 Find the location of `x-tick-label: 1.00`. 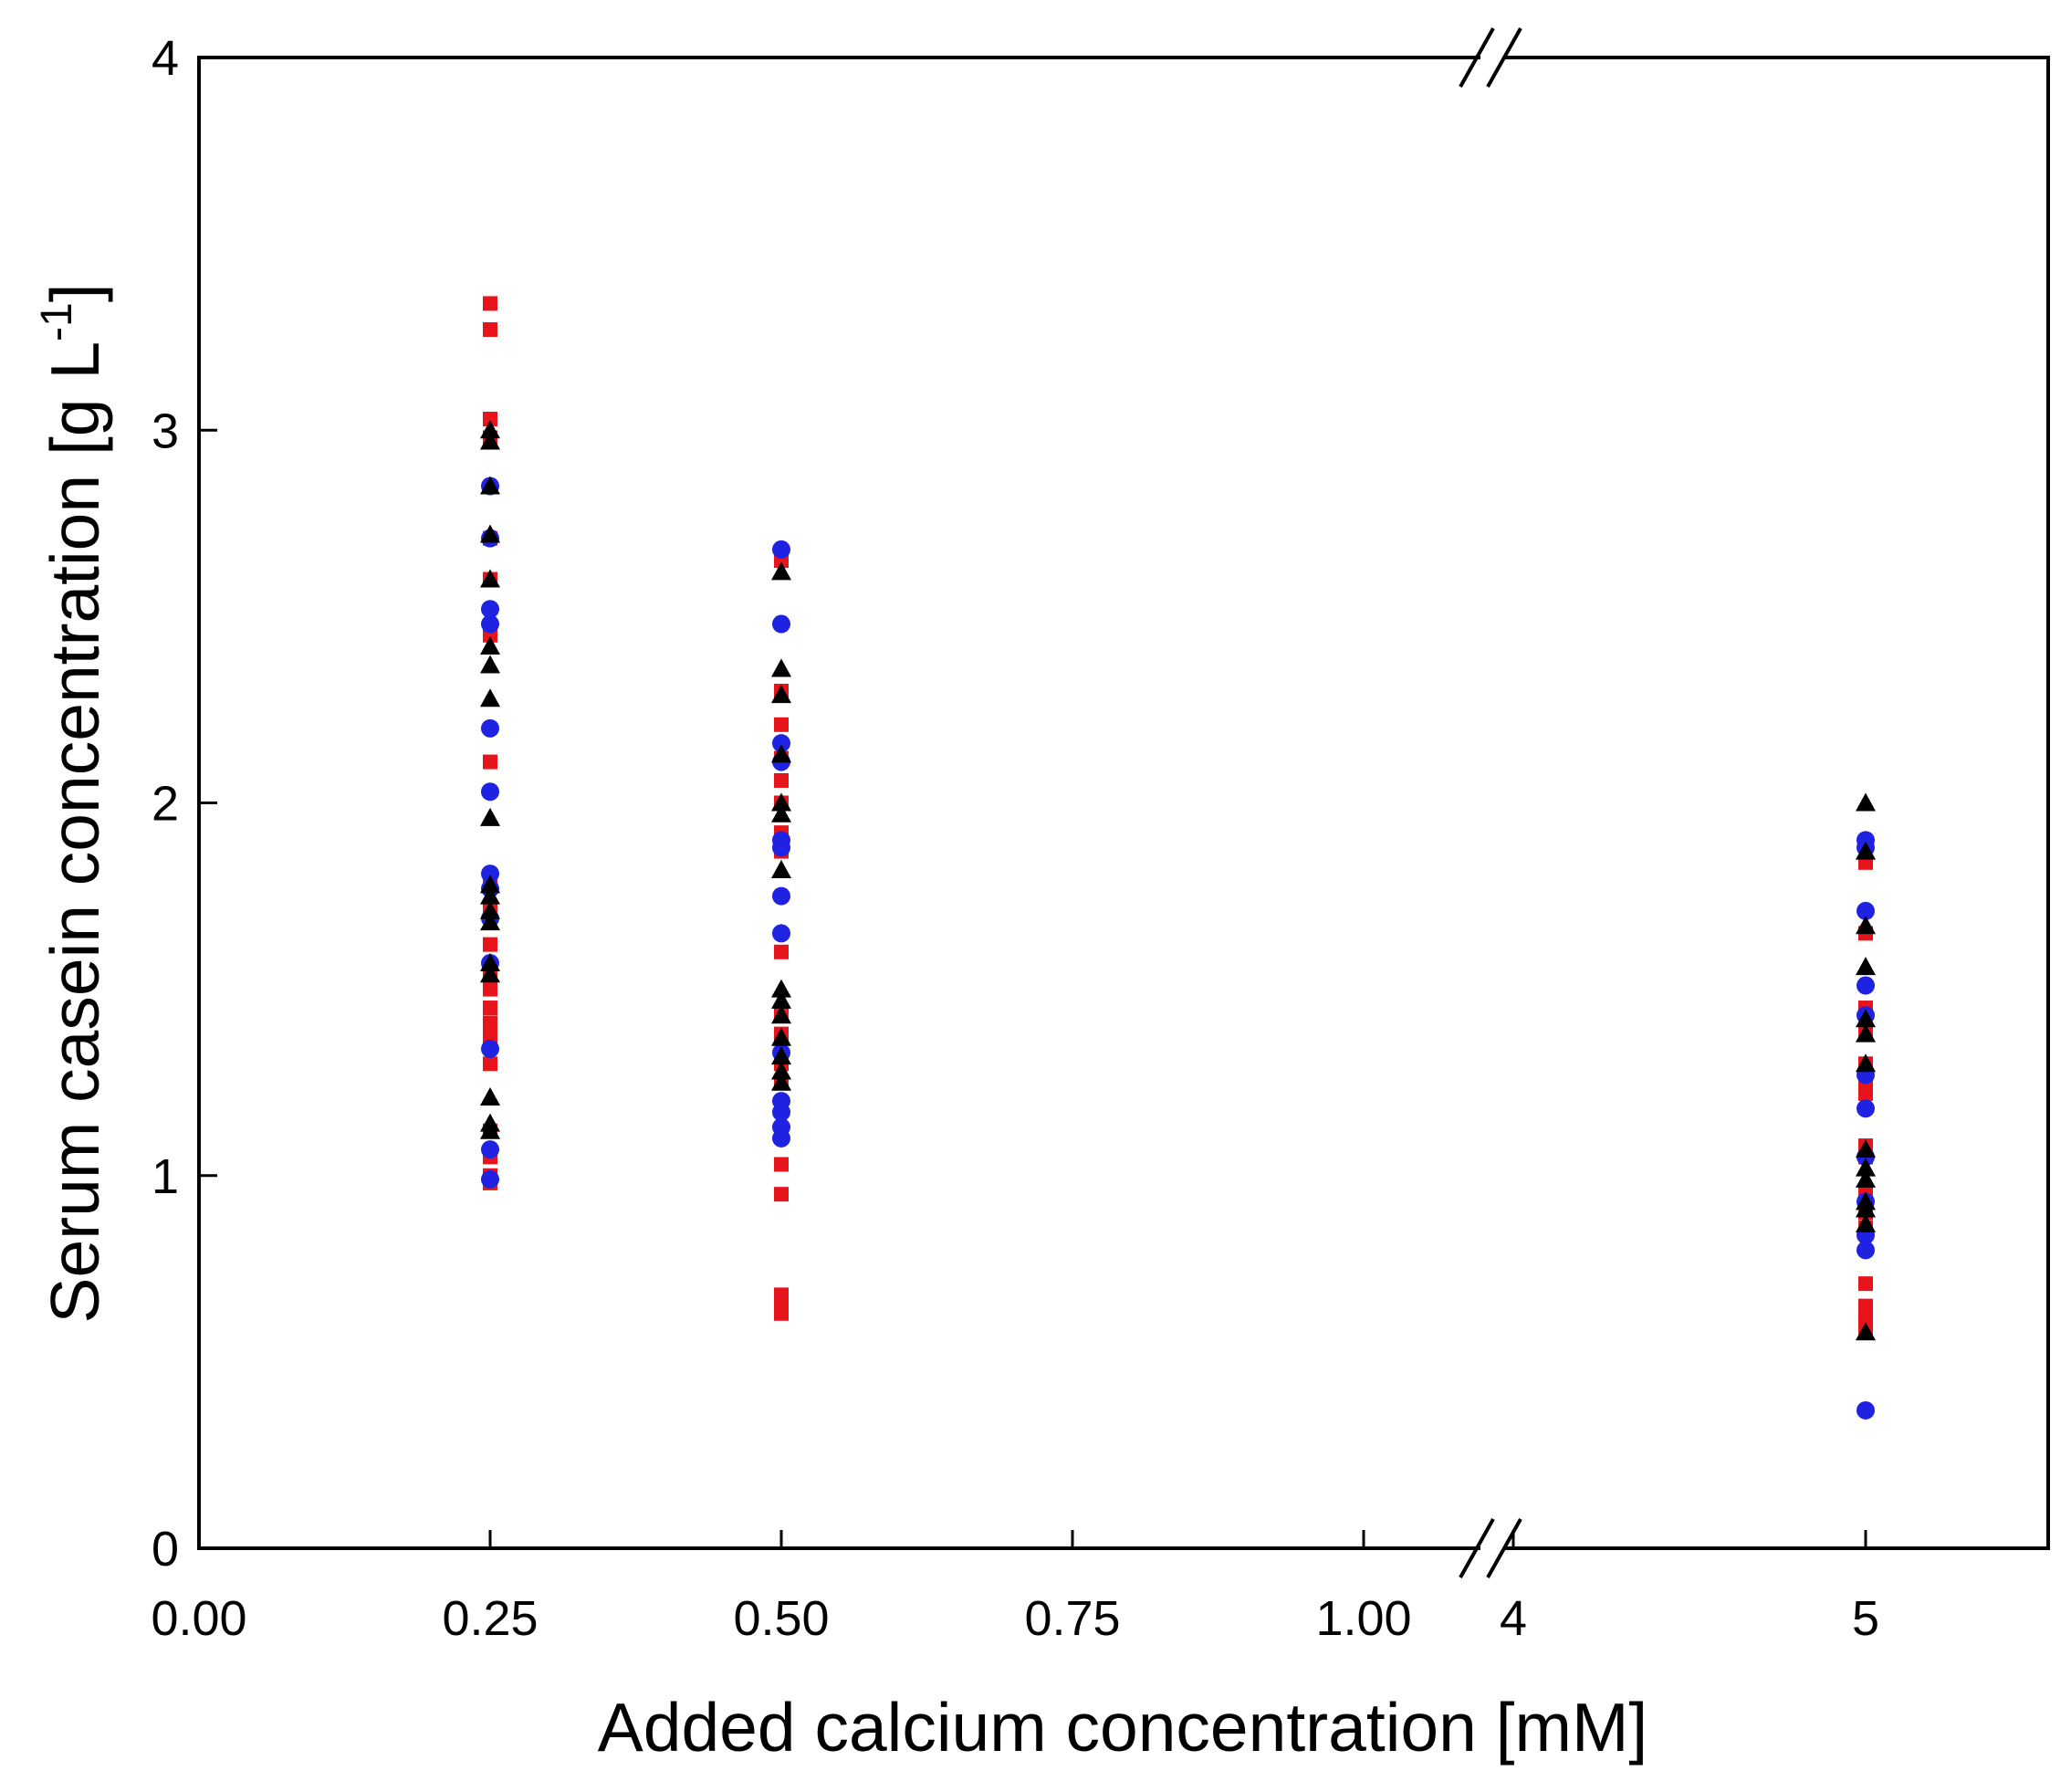

x-tick-label: 1.00 is located at coordinates (1363, 1619).